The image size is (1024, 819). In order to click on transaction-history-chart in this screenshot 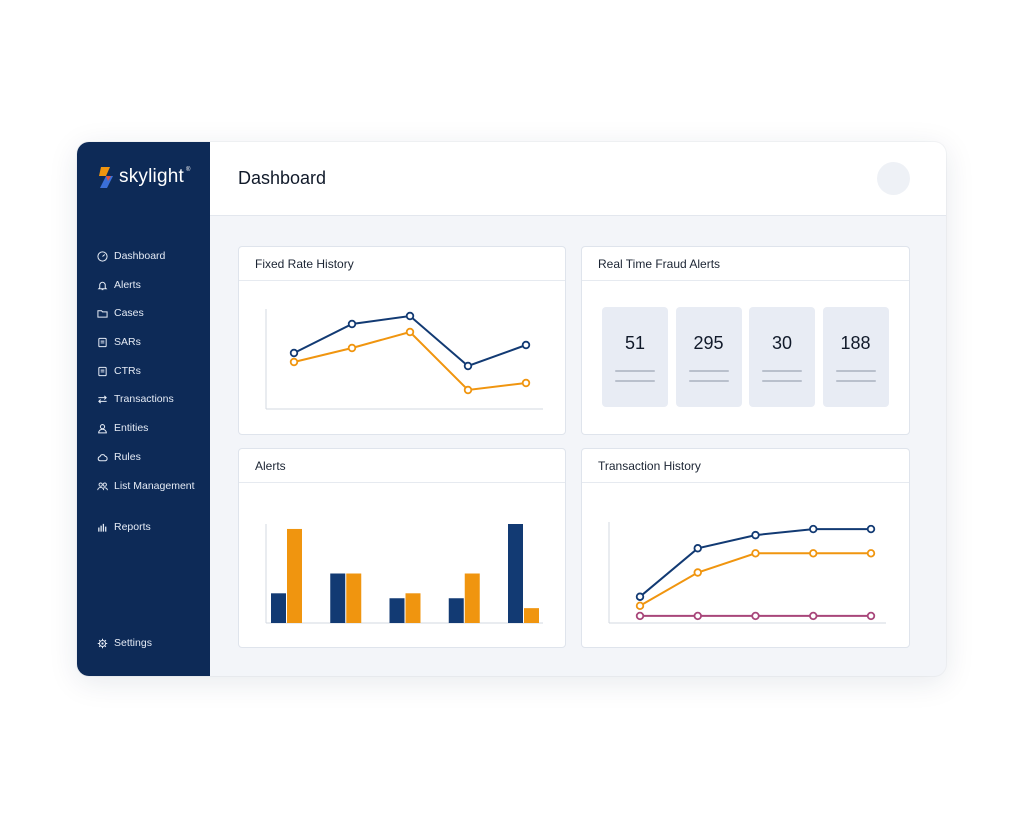, I will do `click(747, 573)`.